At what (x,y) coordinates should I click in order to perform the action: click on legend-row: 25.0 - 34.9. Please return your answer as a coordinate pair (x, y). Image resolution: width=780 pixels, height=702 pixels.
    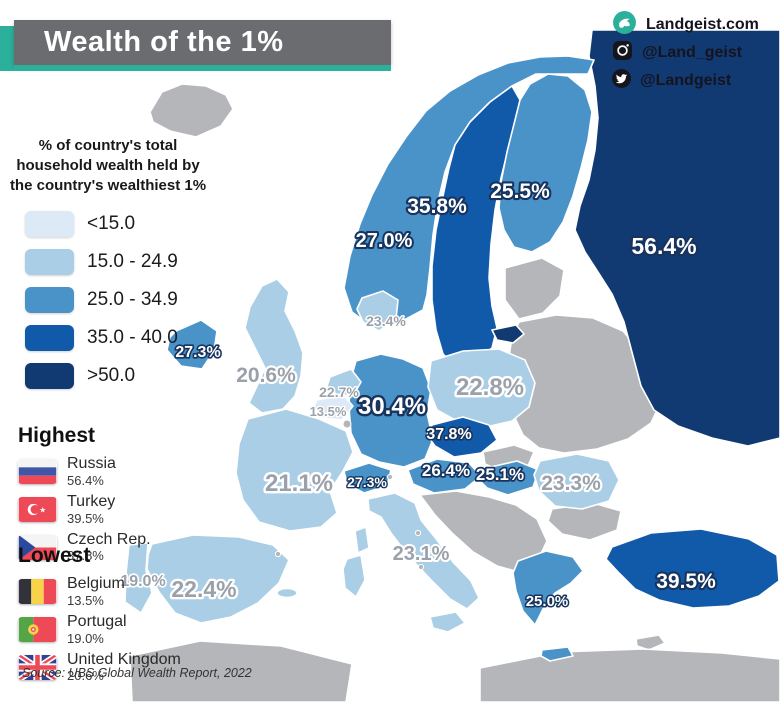
    Looking at the image, I should click on (108, 300).